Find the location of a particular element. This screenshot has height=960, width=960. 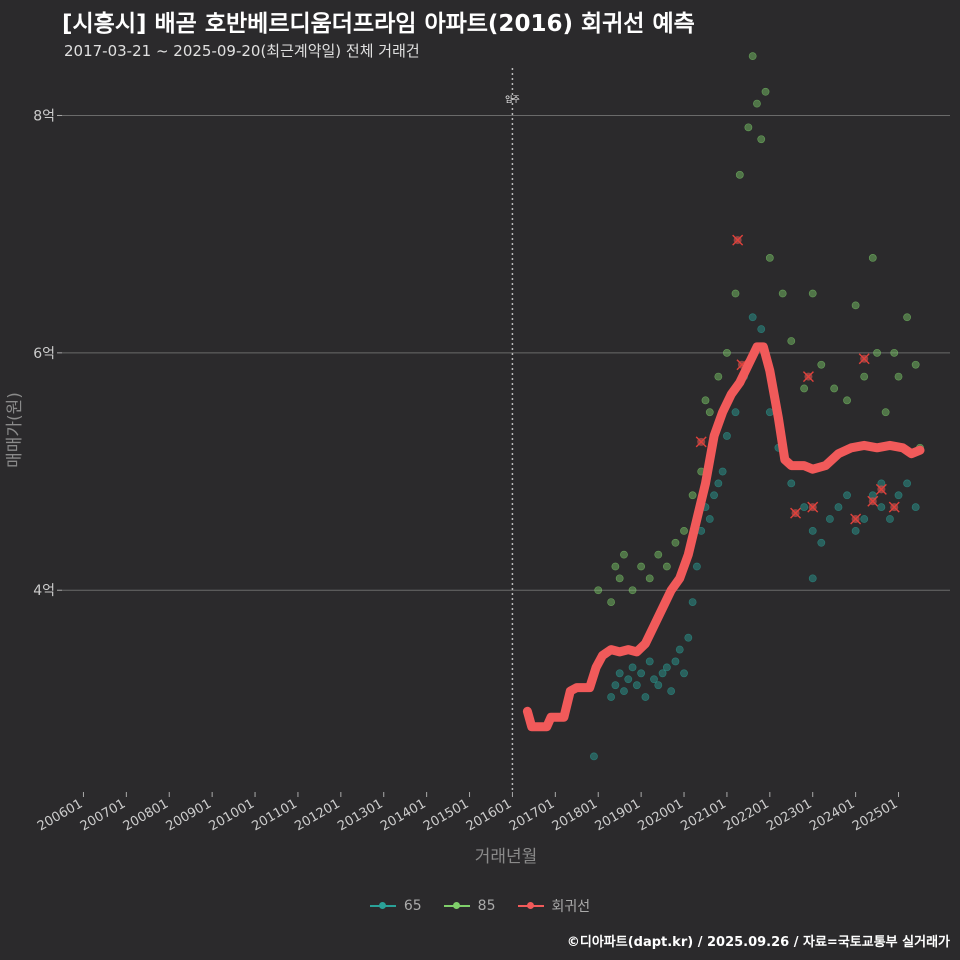

x-tick-label: 202501 is located at coordinates (875, 815).